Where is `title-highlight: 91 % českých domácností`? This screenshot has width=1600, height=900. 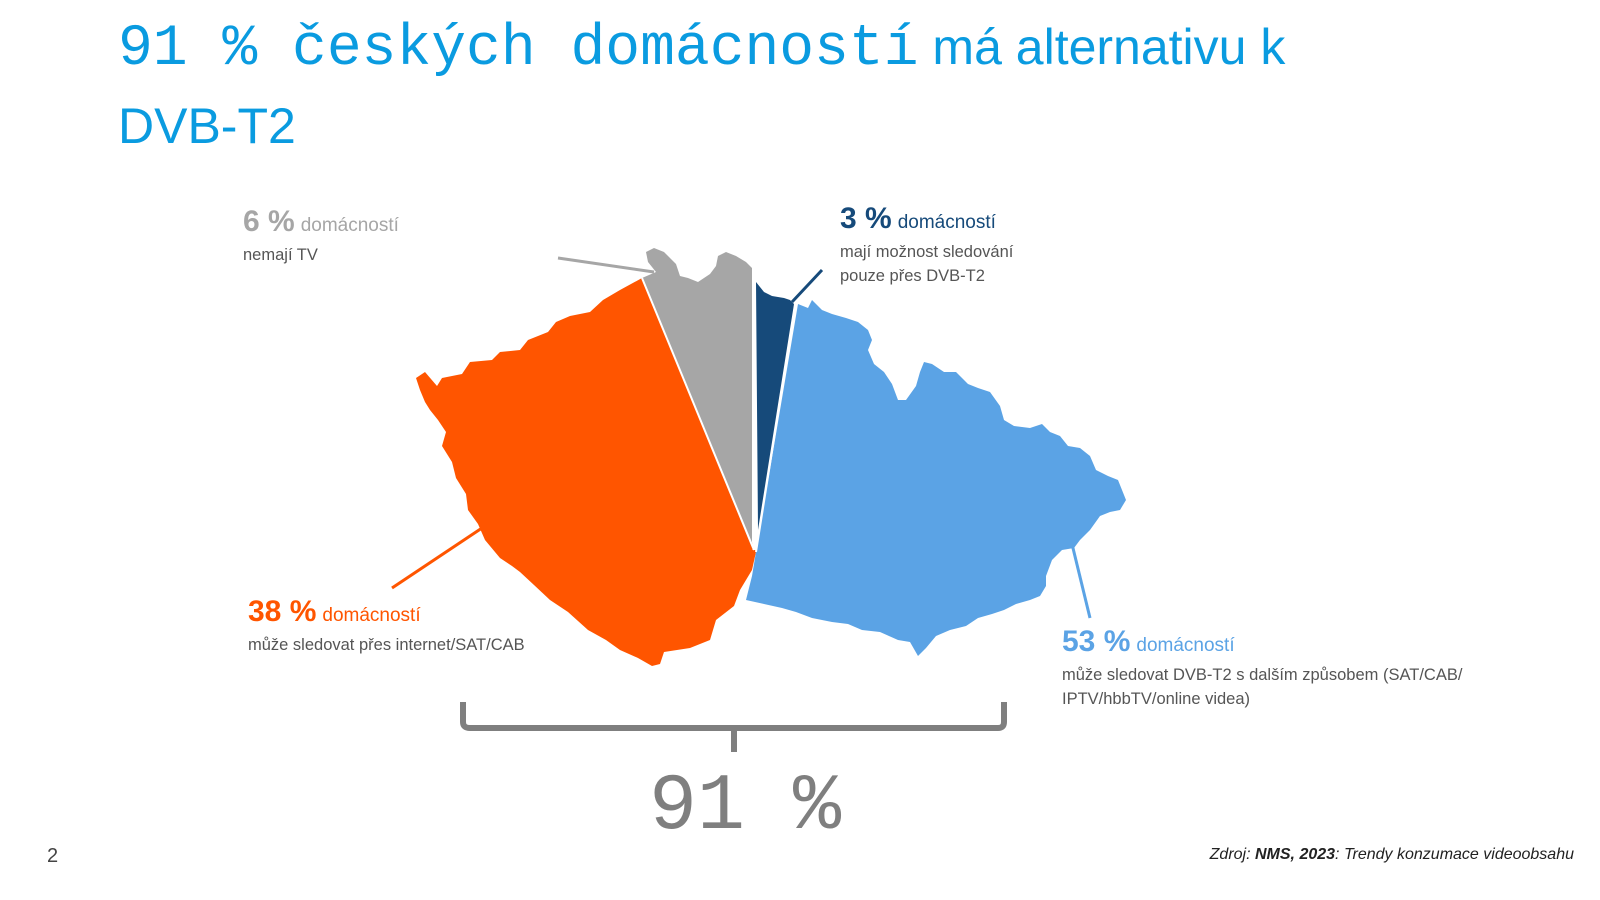 title-highlight: 91 % českých domácností is located at coordinates (518, 49).